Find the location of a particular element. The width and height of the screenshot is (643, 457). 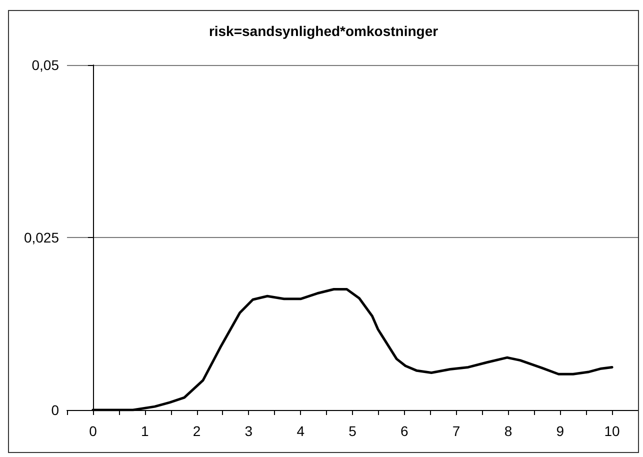

x-tick-label: 8 is located at coordinates (508, 431).